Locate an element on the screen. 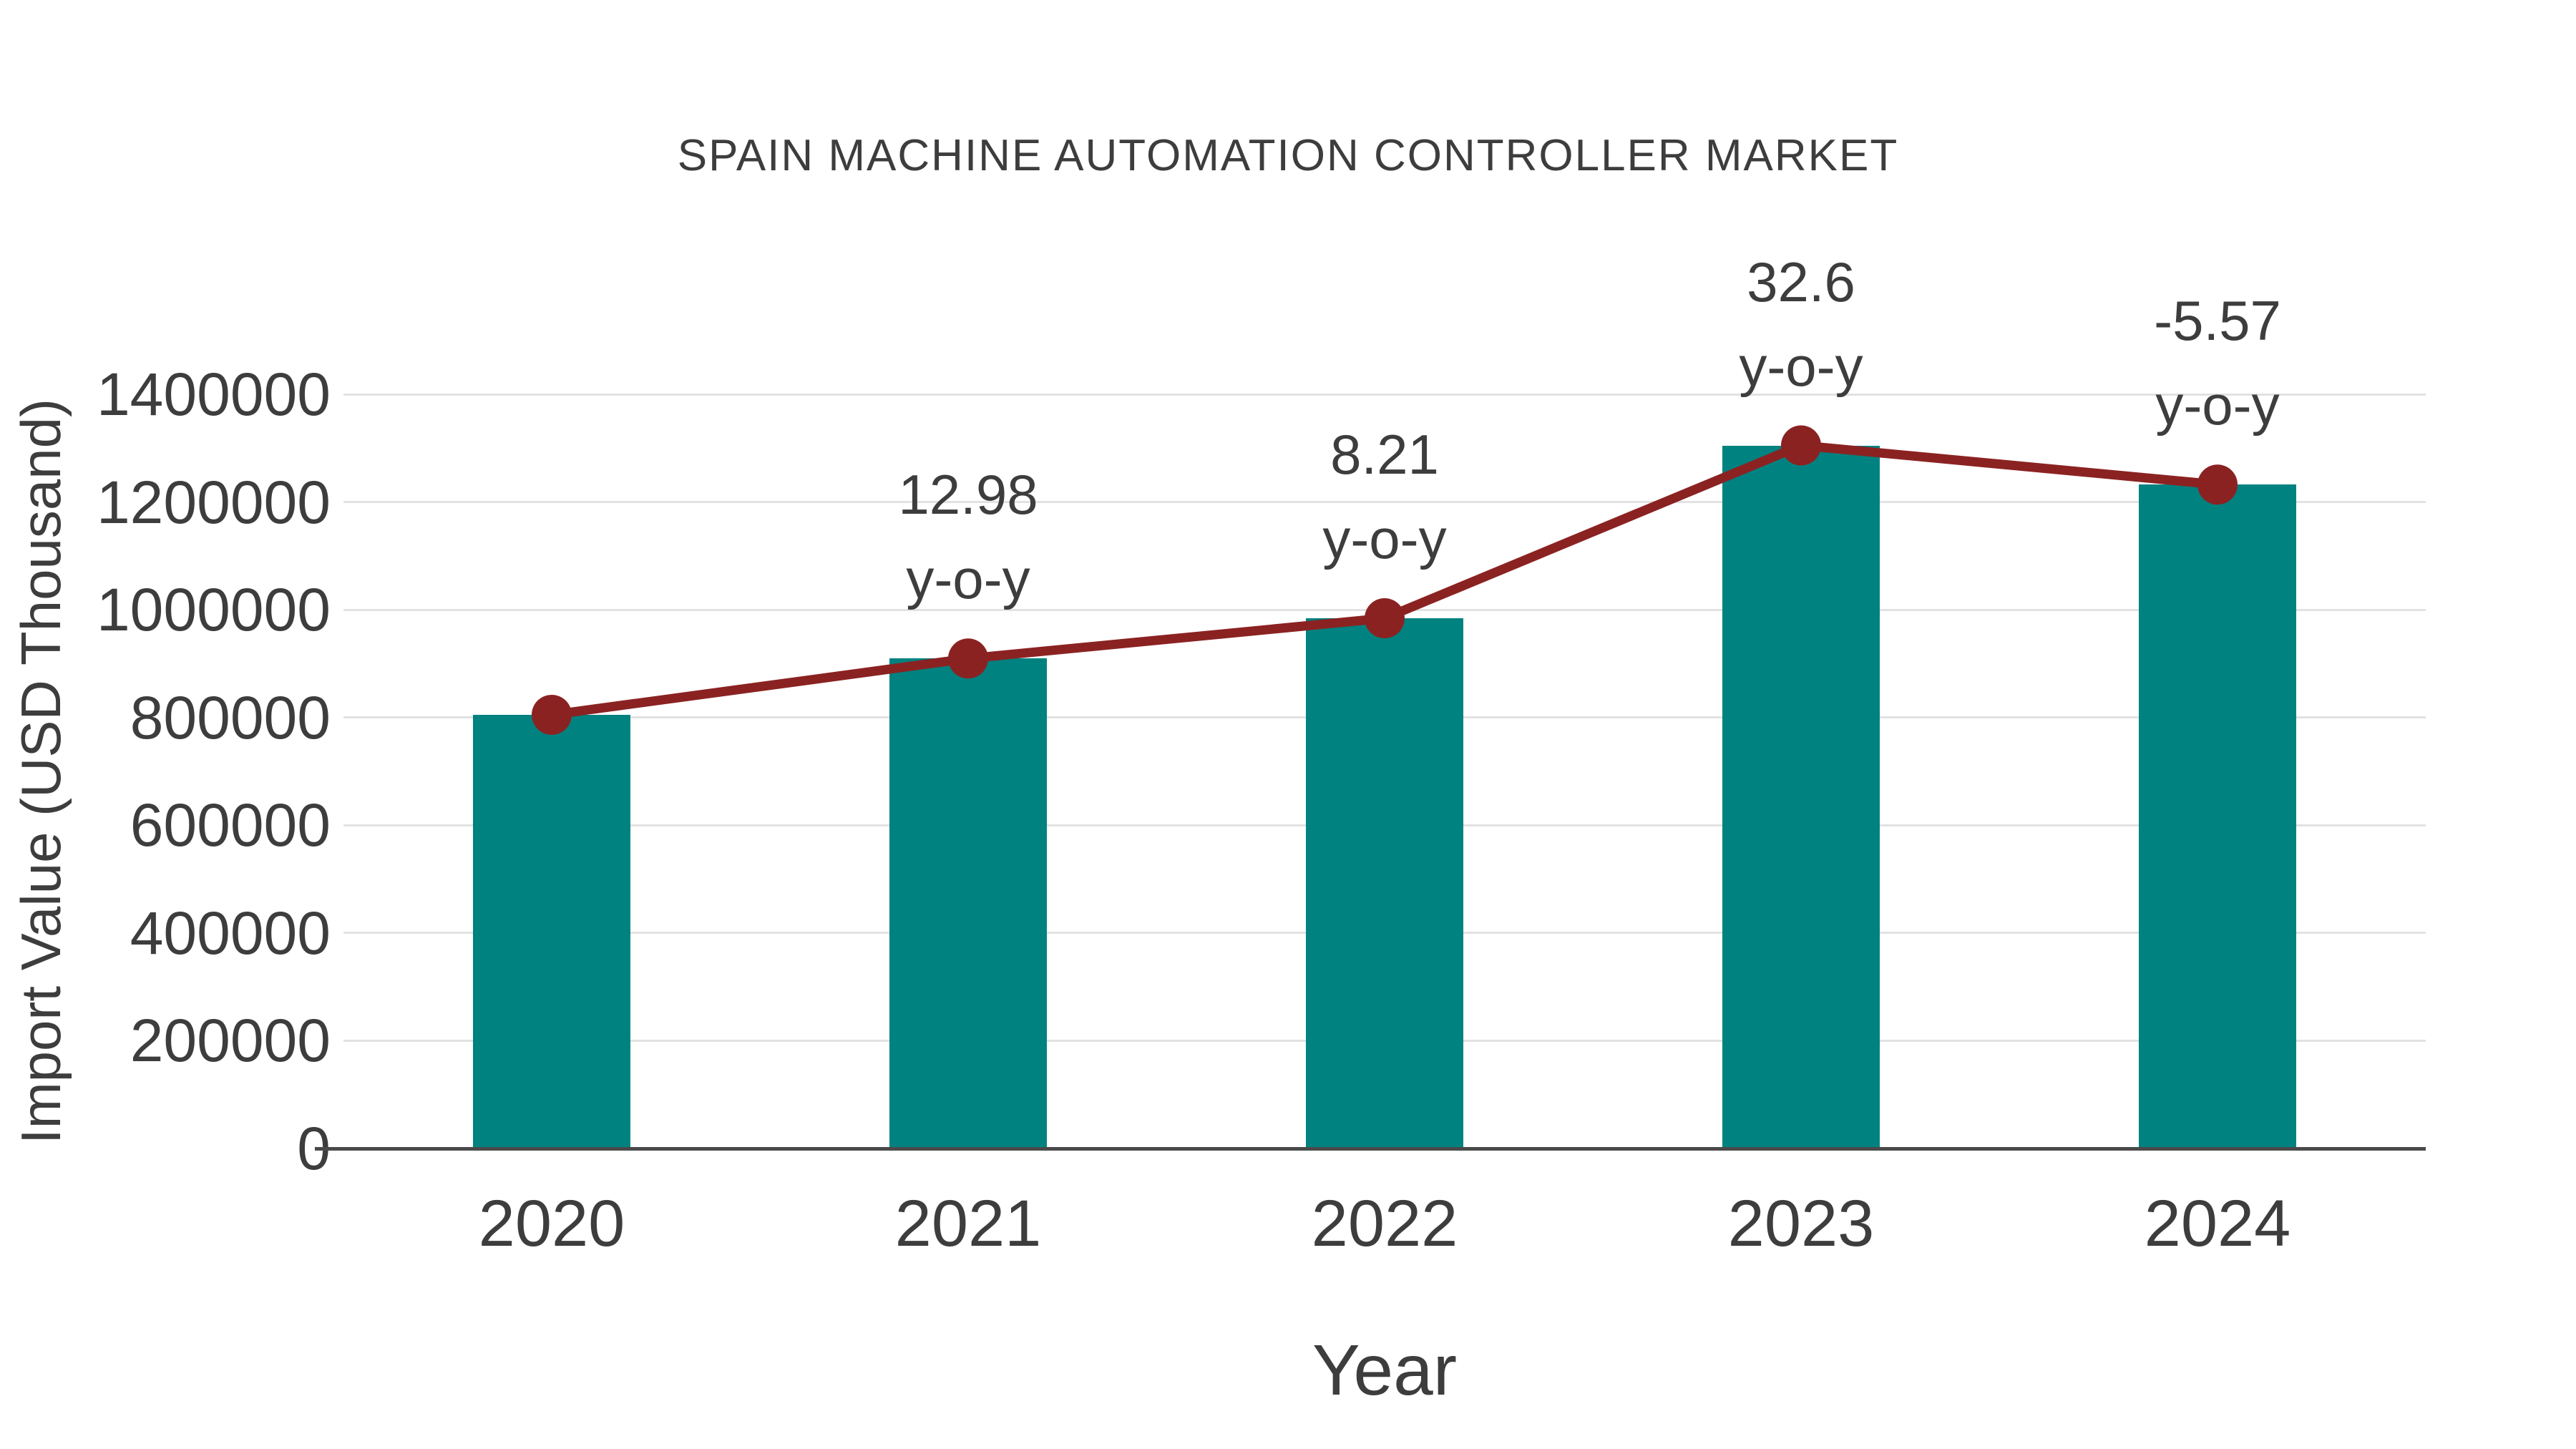 This screenshot has width=2576, height=1449. x-tick-label-2021: 2021 is located at coordinates (968, 1223).